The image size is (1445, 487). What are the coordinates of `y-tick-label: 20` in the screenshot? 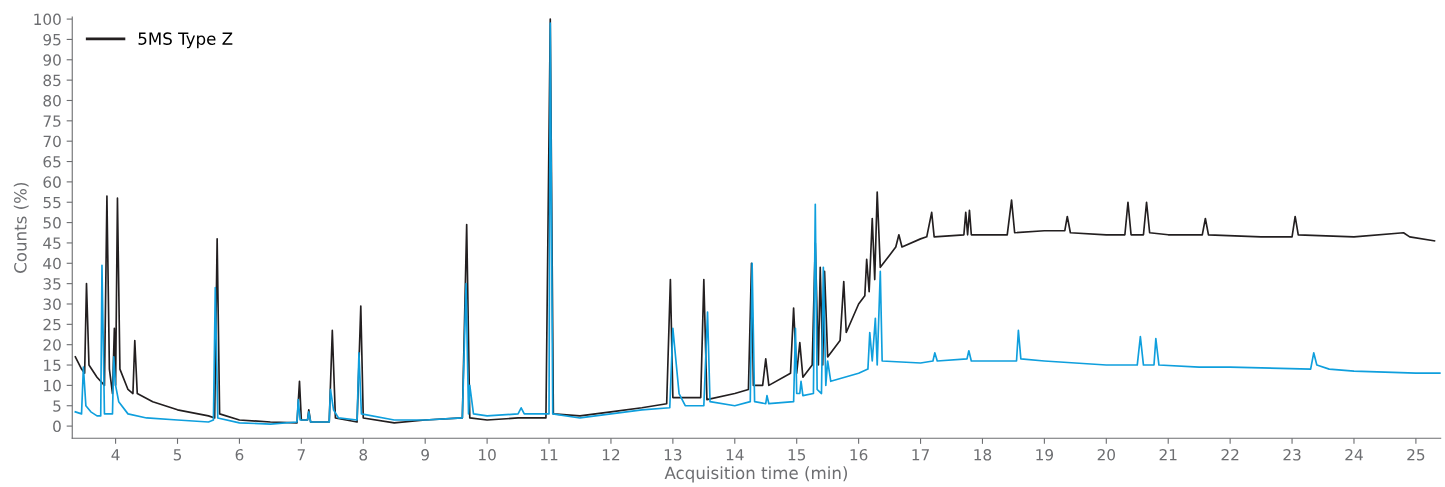 It's located at (52, 345).